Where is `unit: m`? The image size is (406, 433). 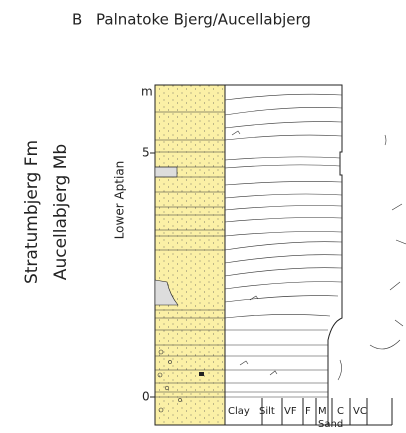
unit: m is located at coordinates (147, 92).